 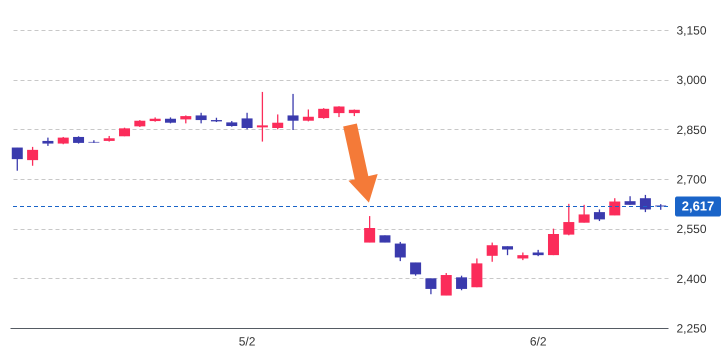 What do you see at coordinates (691, 229) in the screenshot?
I see `y-tick-label: 2,550` at bounding box center [691, 229].